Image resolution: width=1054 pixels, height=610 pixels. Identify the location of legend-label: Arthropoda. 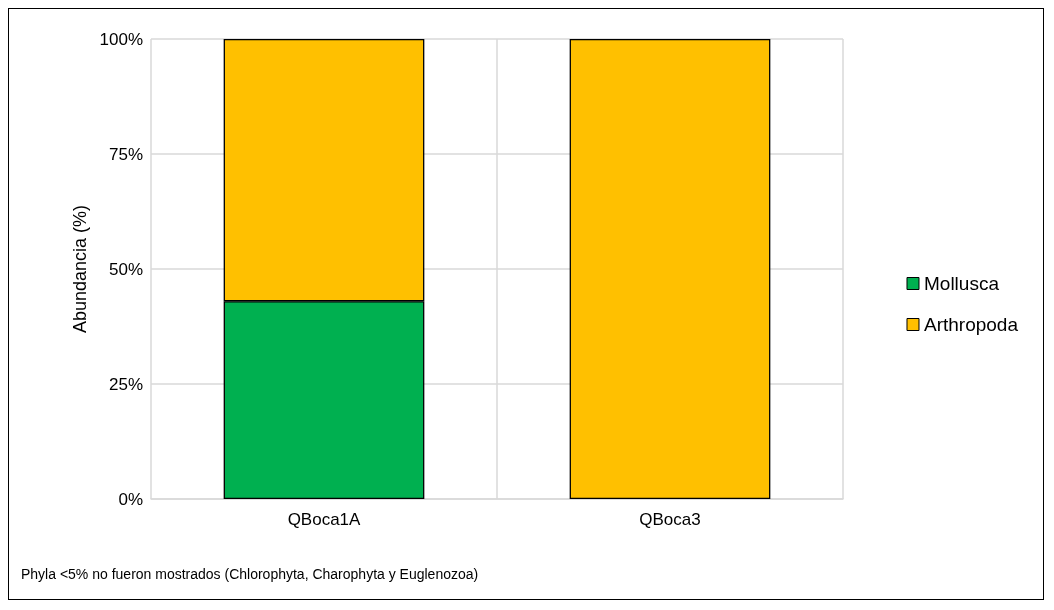
(971, 324).